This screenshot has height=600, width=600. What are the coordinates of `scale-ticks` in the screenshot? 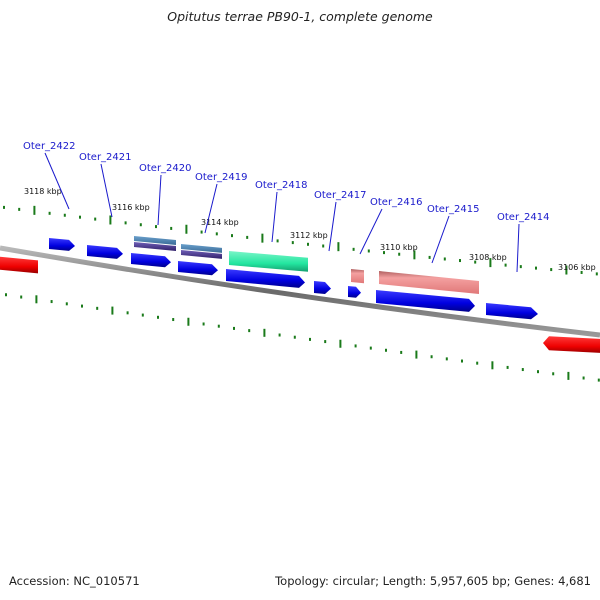 It's located at (300, 240).